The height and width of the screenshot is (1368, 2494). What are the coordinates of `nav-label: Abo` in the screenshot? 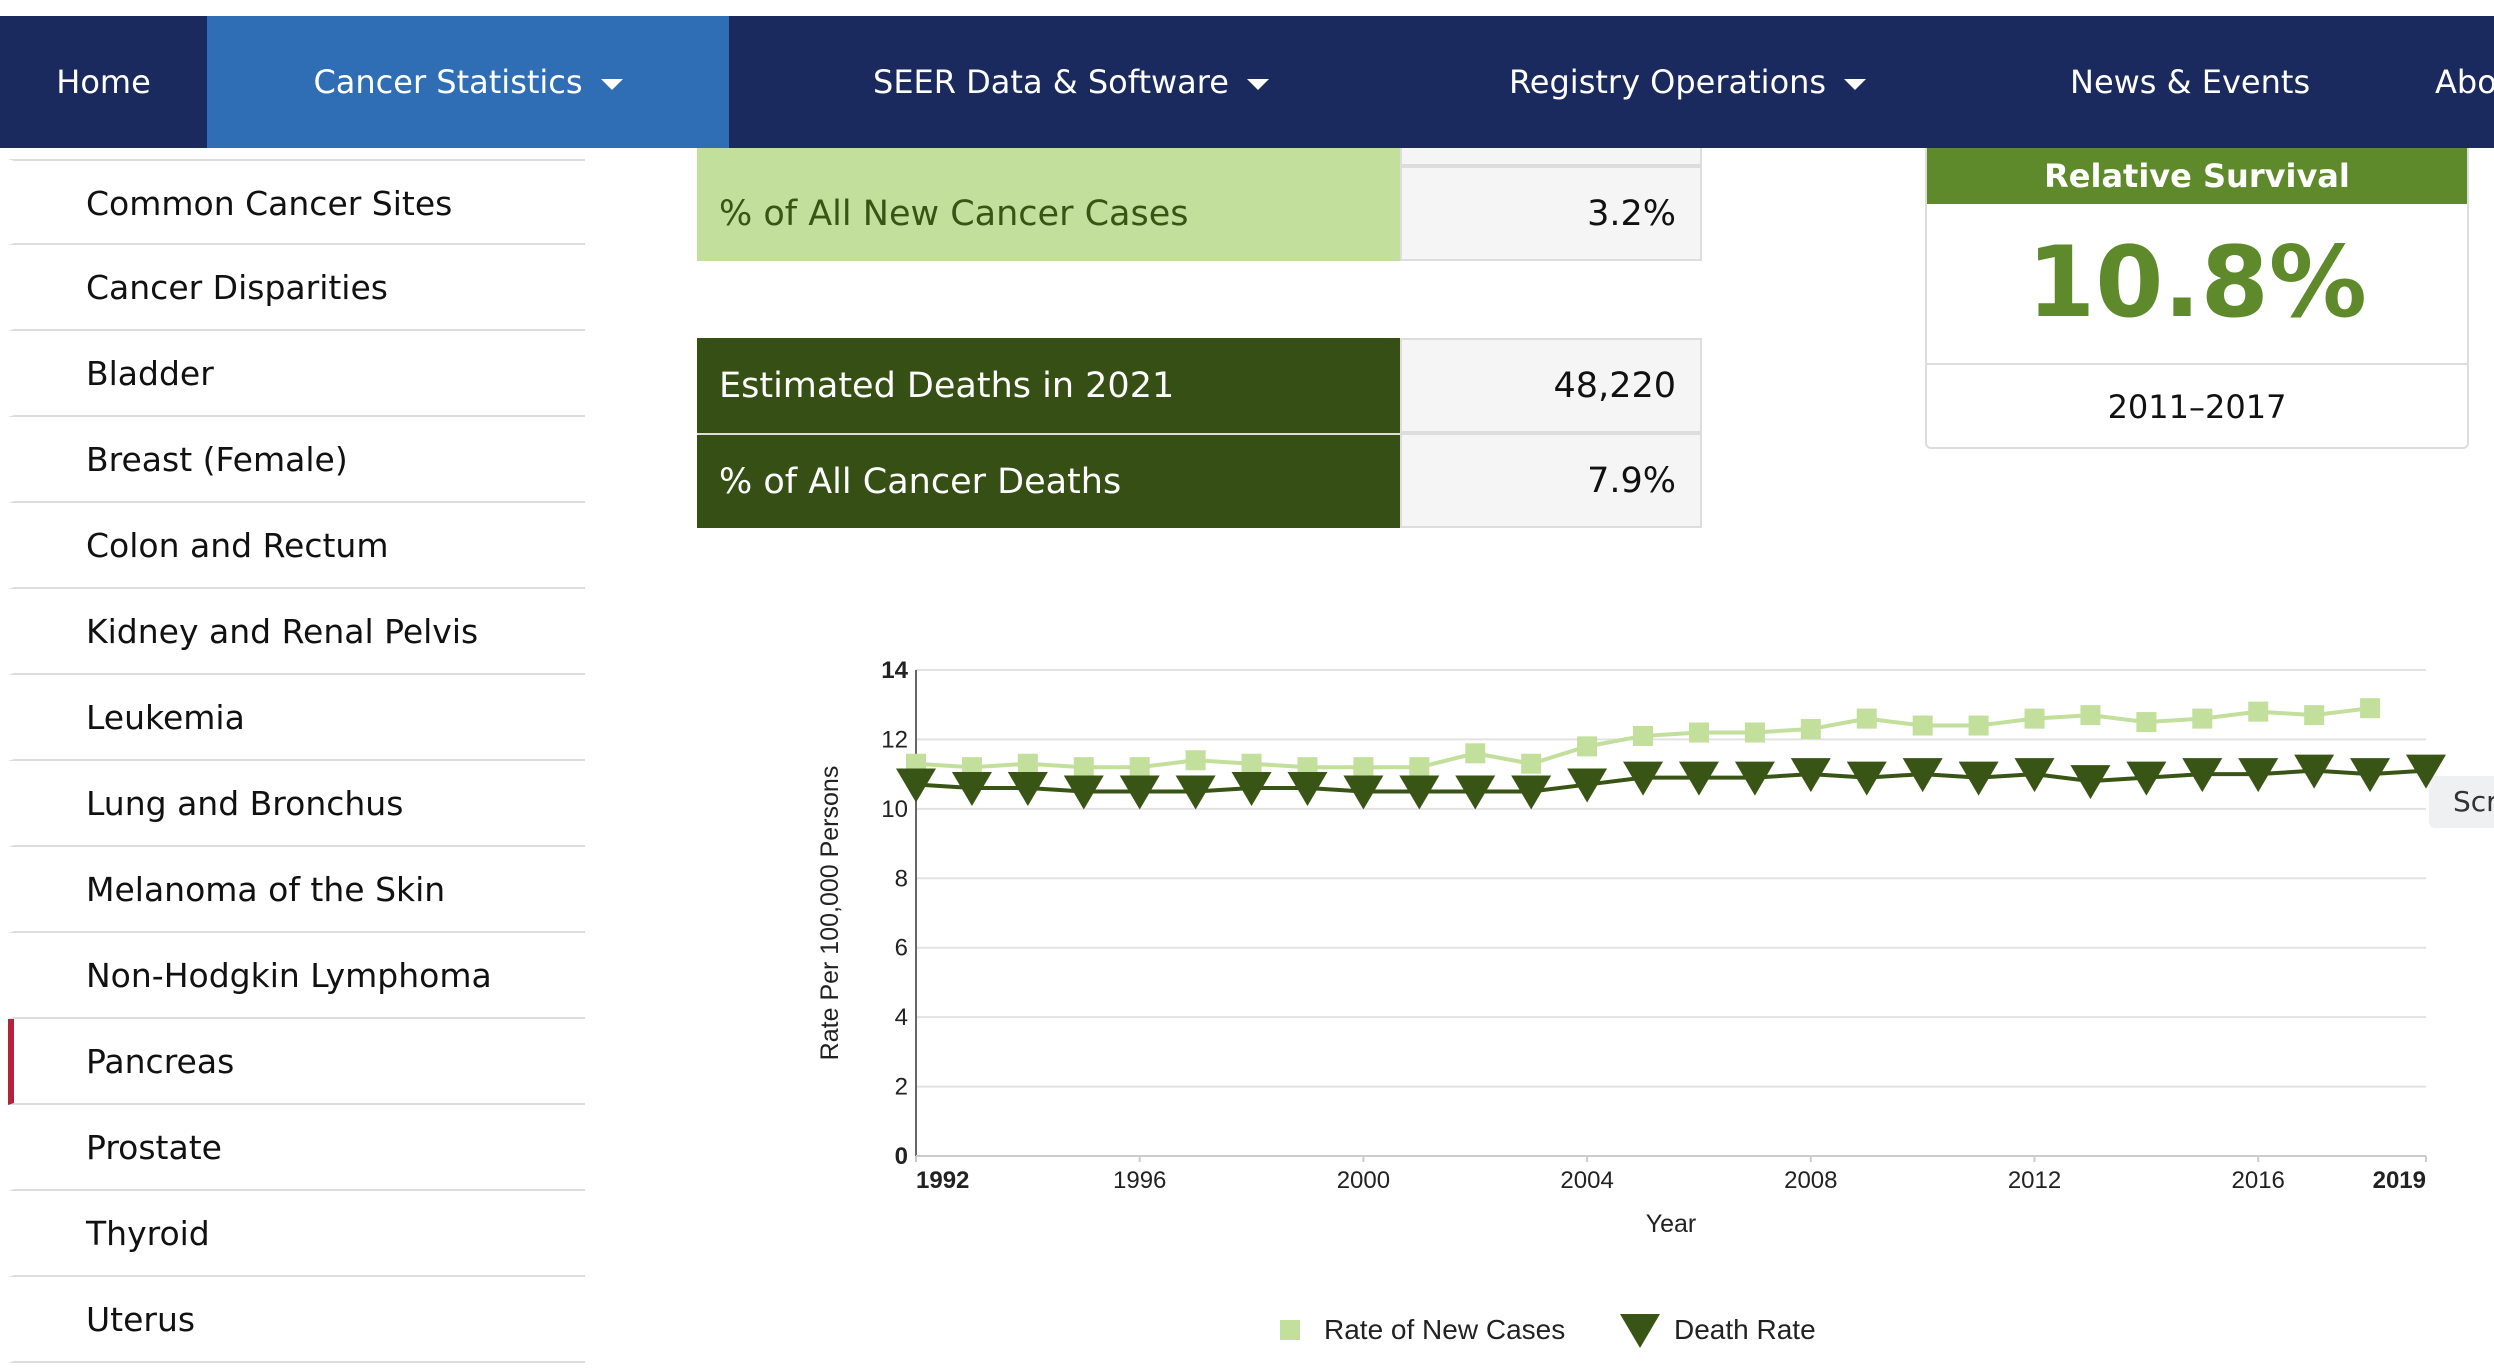 It's located at (2464, 82).